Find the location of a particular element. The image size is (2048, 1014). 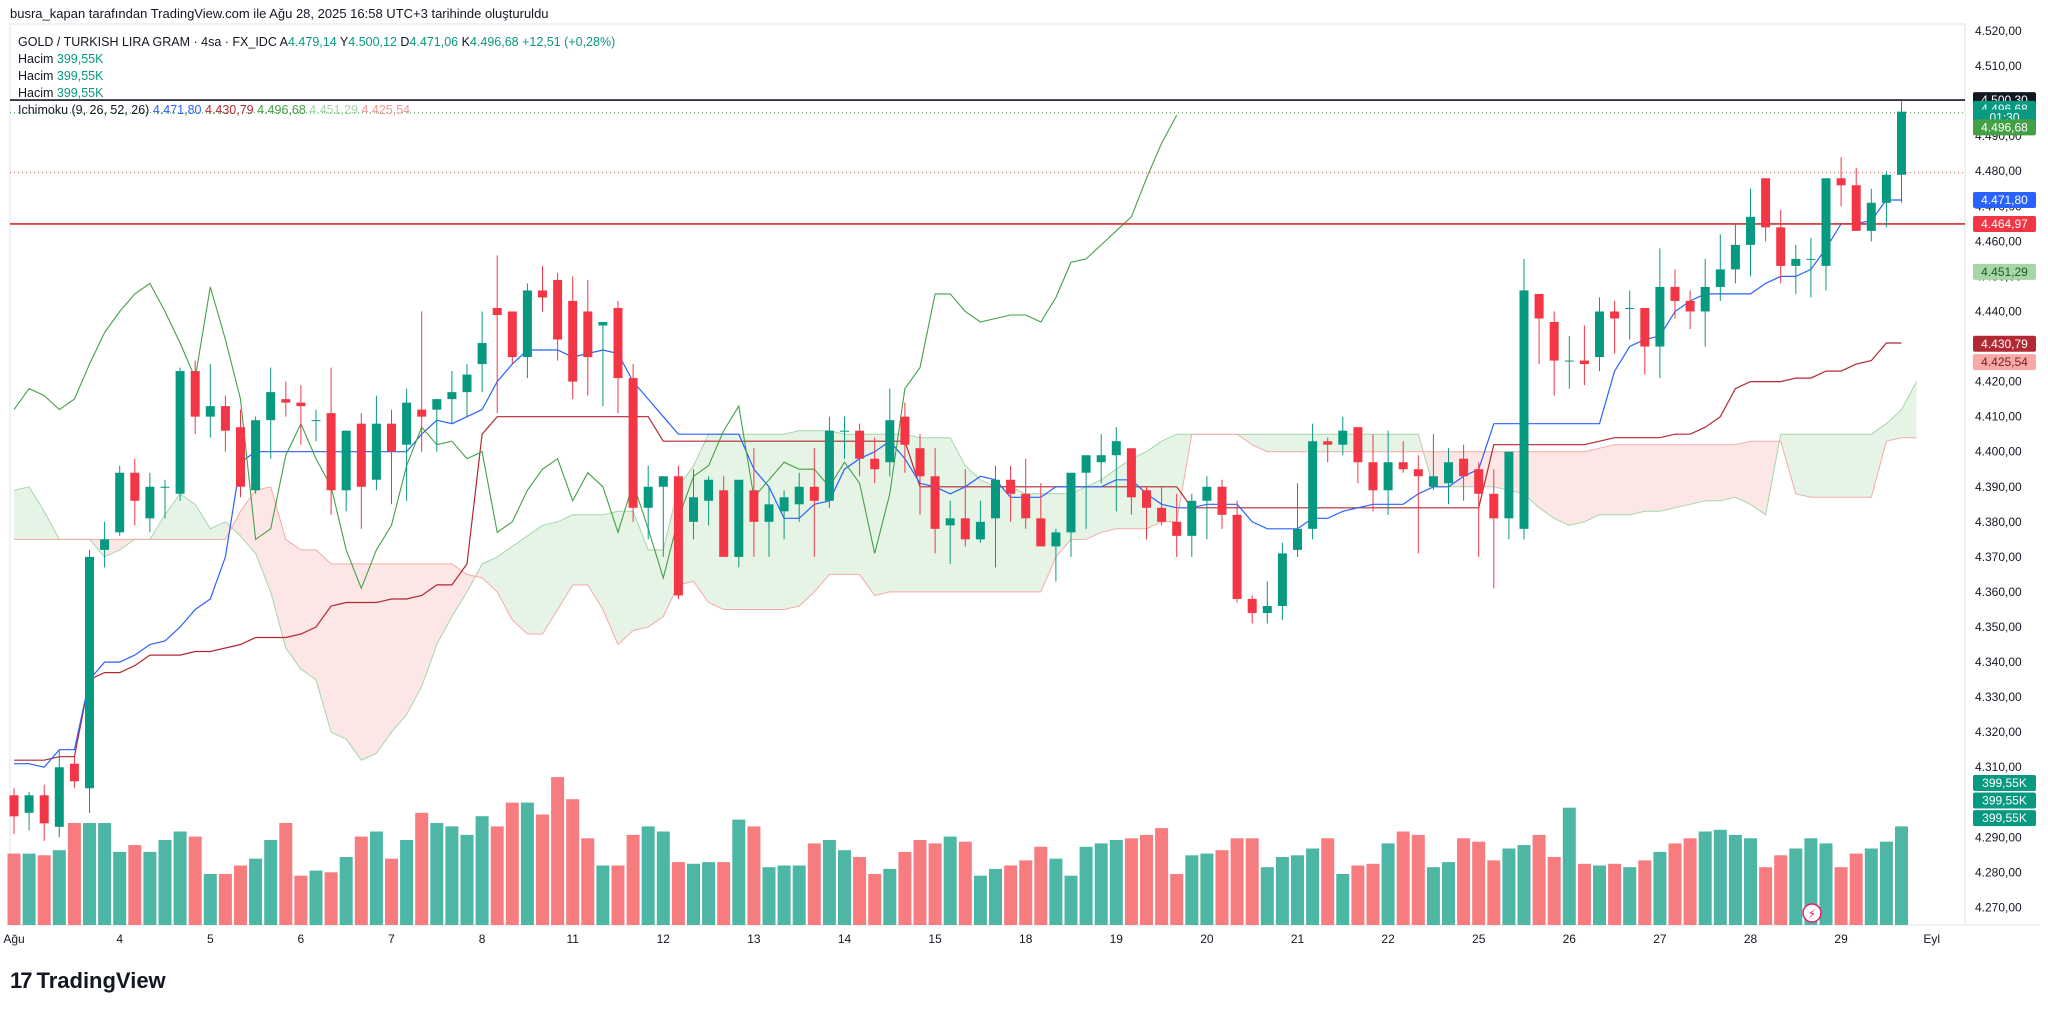

lightning-icon is located at coordinates (1812, 913).